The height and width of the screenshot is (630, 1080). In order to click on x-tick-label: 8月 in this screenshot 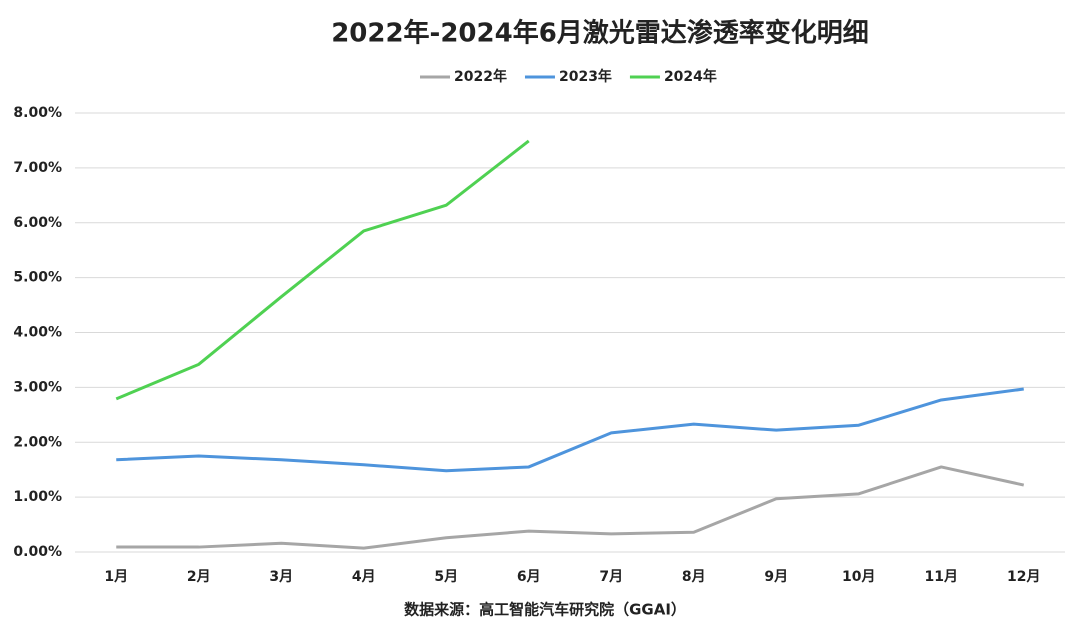, I will do `click(694, 577)`.